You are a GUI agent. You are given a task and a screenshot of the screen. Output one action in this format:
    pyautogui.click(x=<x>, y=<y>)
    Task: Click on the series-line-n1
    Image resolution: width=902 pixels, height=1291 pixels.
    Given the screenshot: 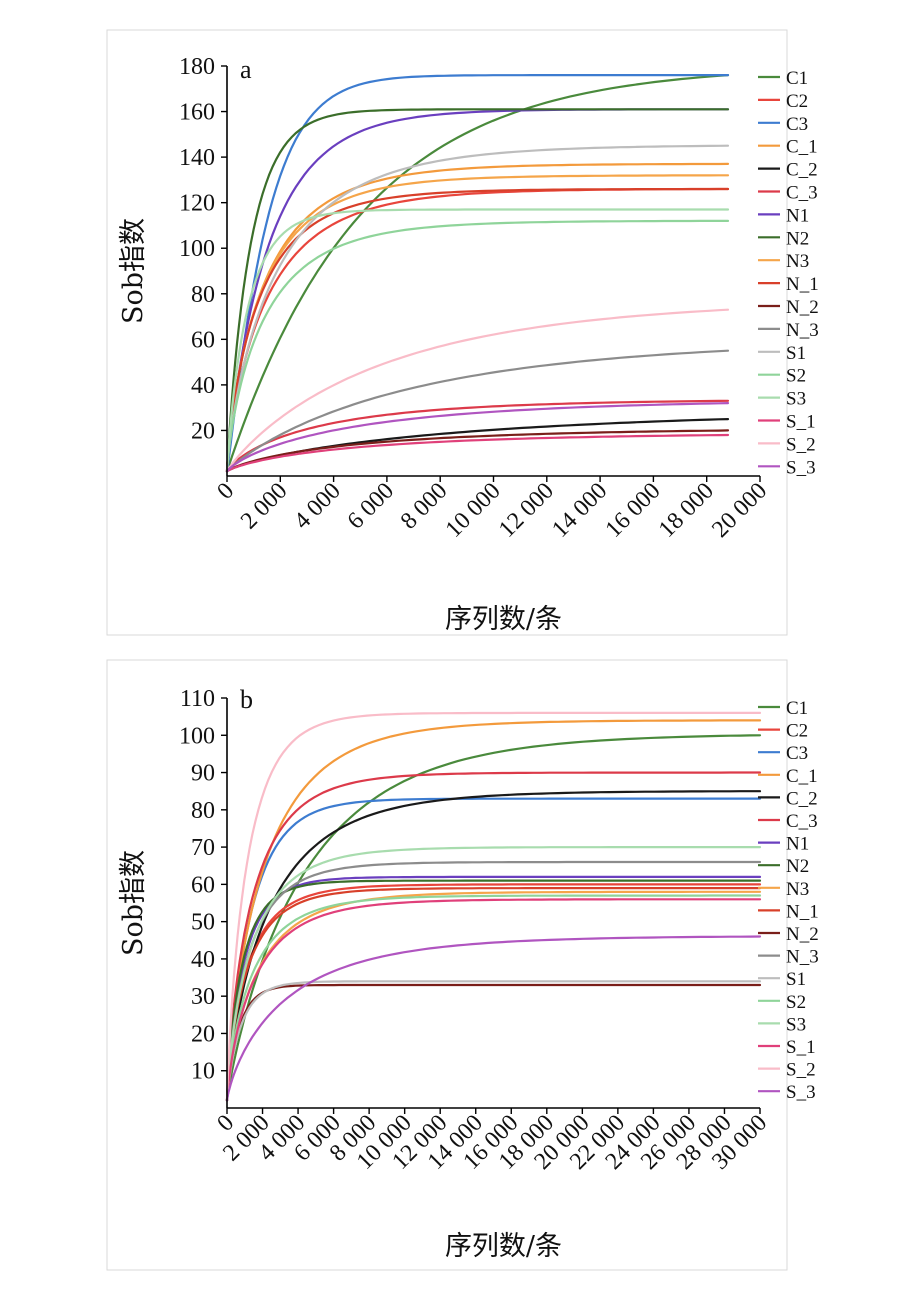 What is the action you would take?
    pyautogui.click(x=493, y=988)
    